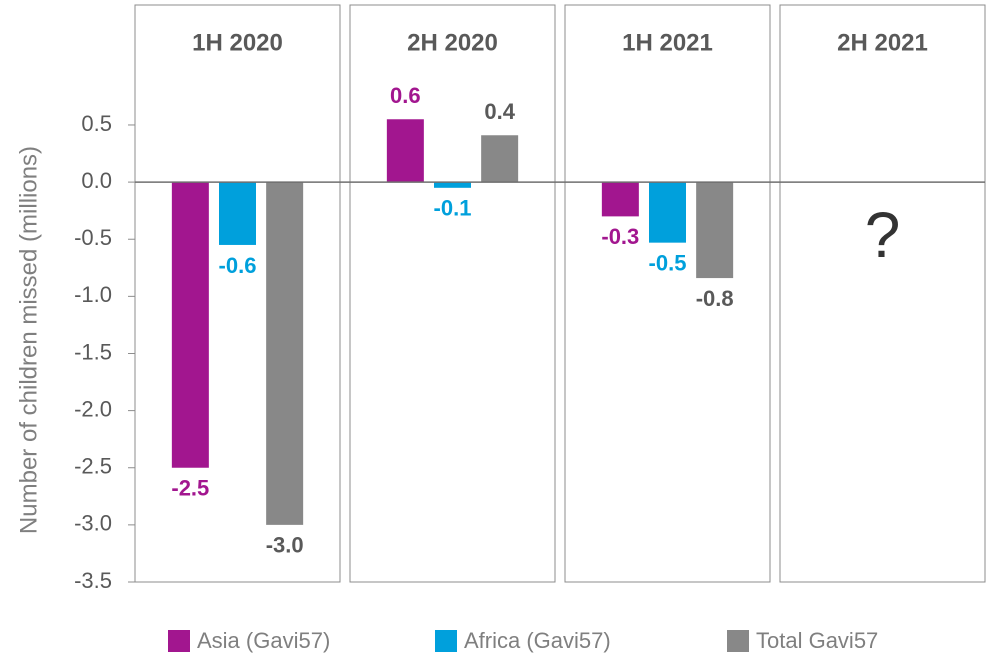  I want to click on data-label: -0.5, so click(668, 262).